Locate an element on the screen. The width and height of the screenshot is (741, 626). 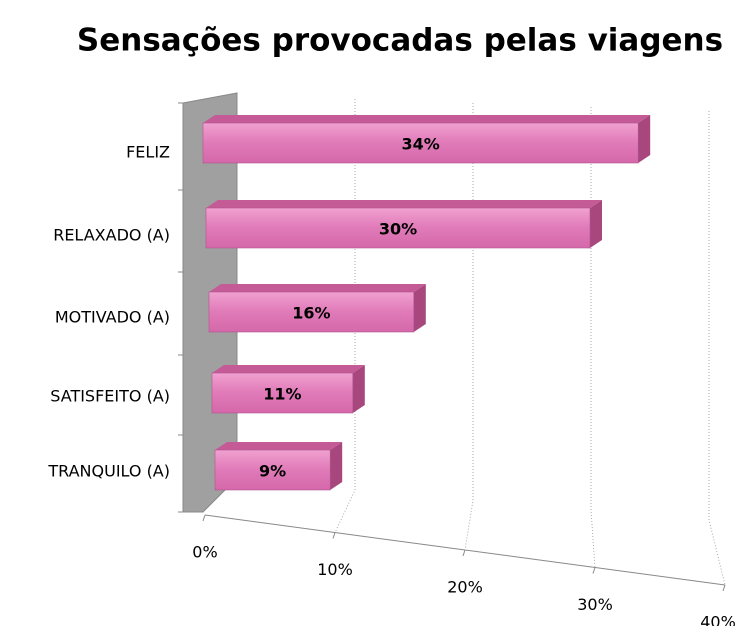
x-tick-label: 0% is located at coordinates (204, 552).